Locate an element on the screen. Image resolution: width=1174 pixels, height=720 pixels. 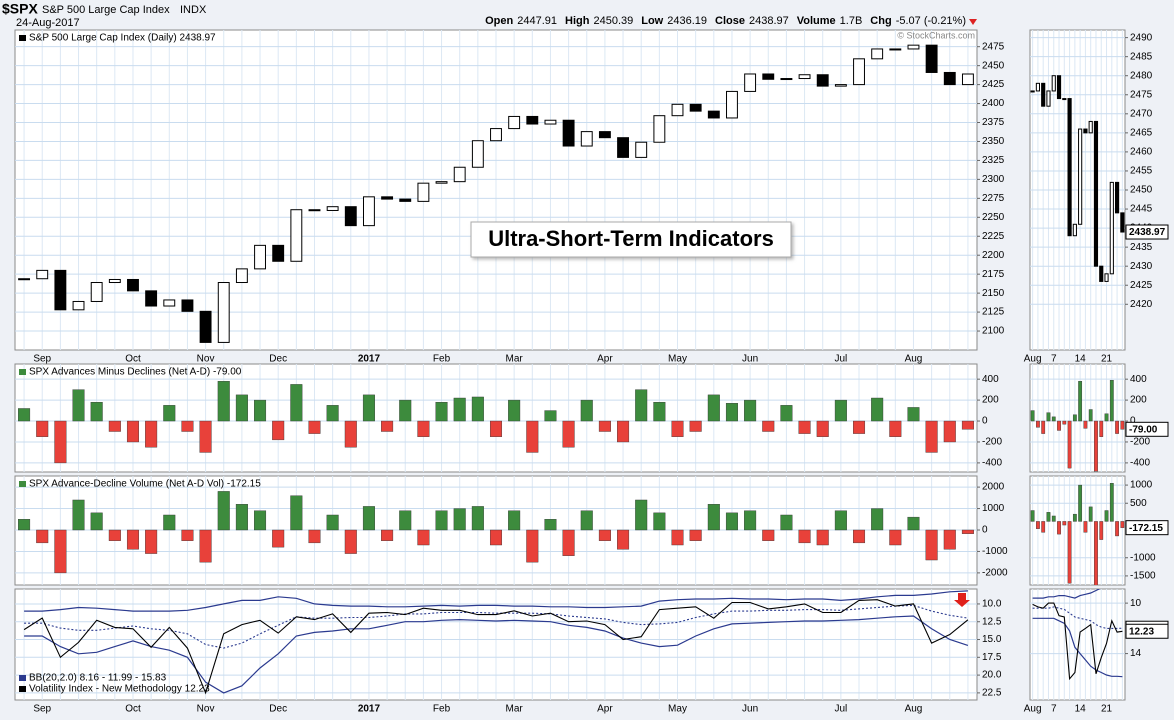
change-arrow is located at coordinates (973, 22).